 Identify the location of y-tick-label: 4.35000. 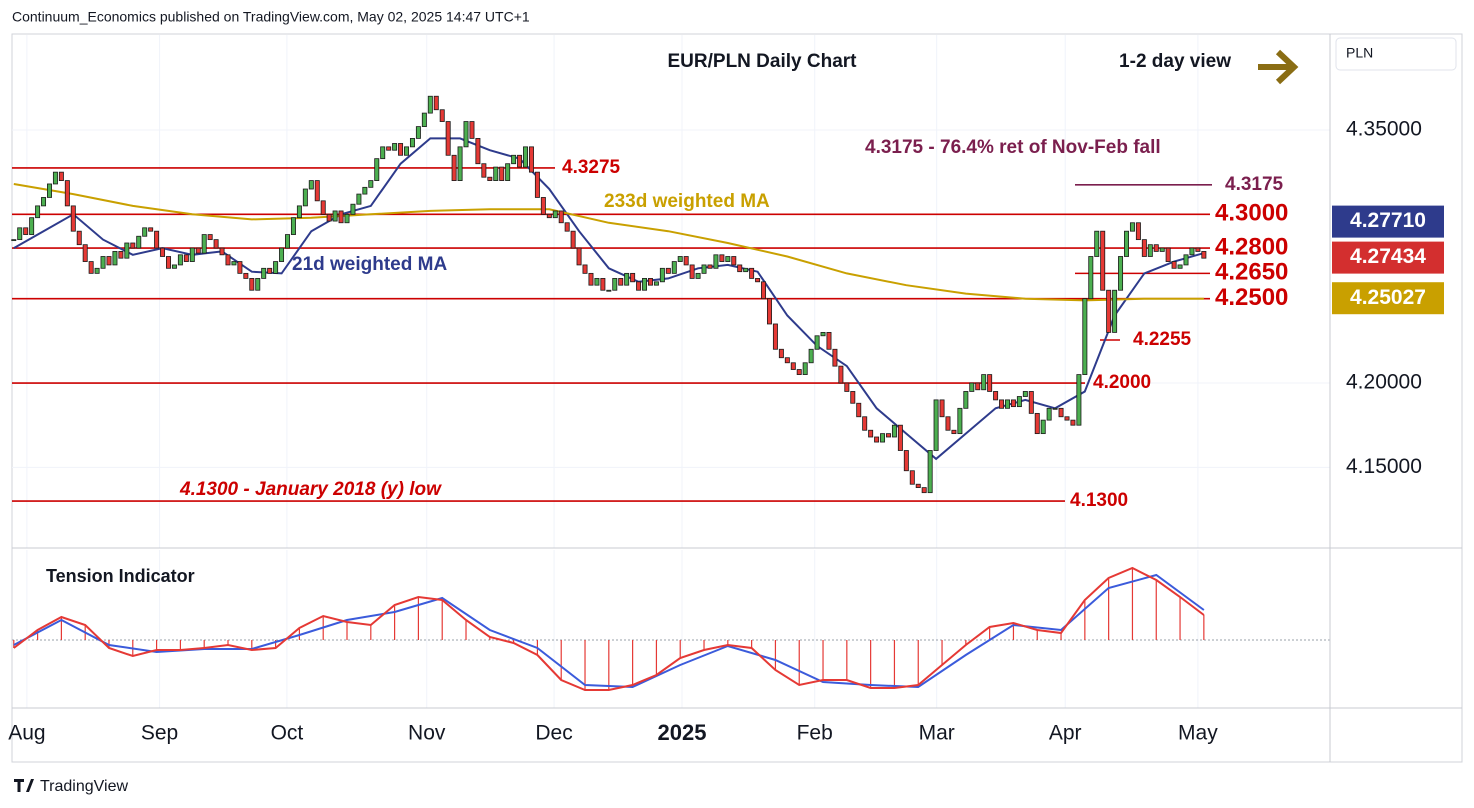
(1384, 129).